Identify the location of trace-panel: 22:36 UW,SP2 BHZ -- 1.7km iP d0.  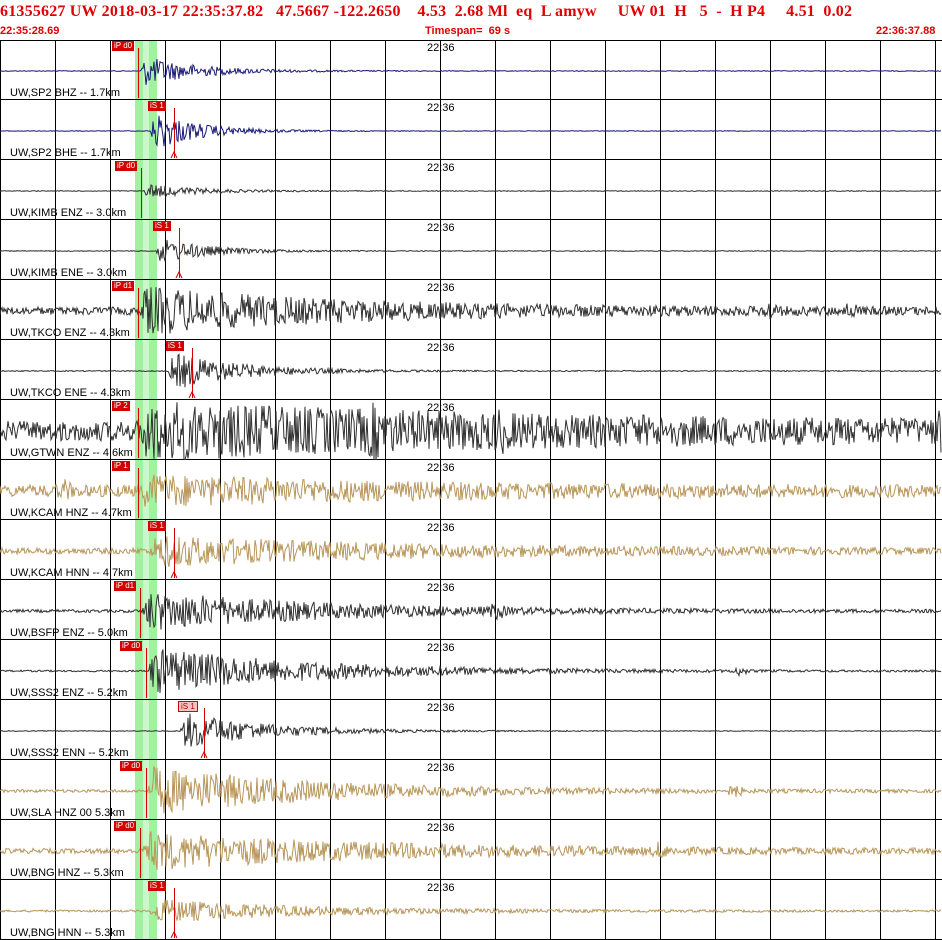
(471, 70).